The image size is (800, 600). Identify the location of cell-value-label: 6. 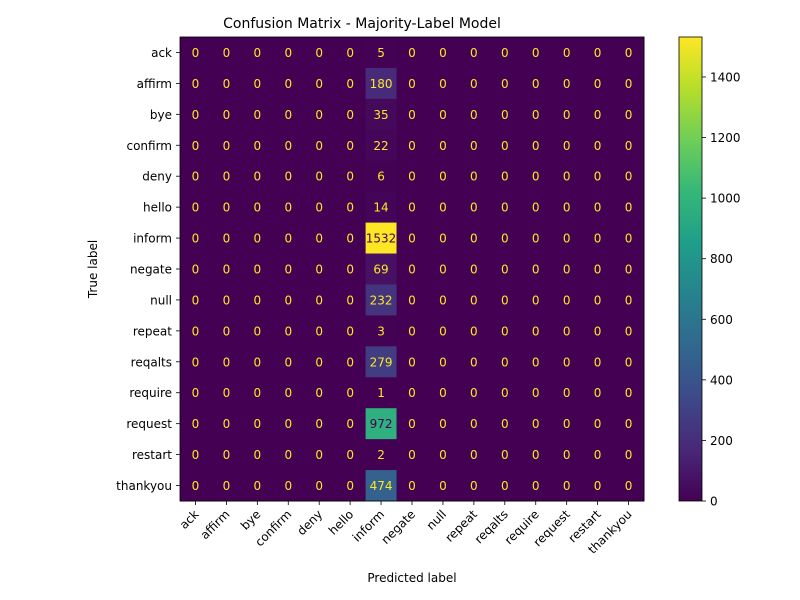
(381, 177).